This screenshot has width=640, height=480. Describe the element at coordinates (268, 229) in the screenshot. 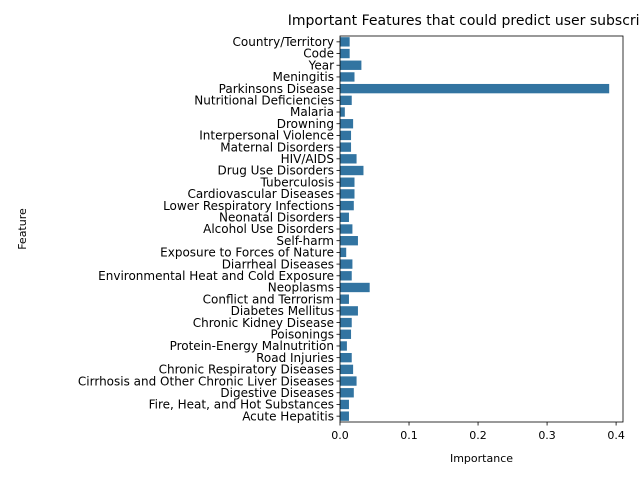

I see `y-tick-label: Alcohol Use Disorders` at that location.